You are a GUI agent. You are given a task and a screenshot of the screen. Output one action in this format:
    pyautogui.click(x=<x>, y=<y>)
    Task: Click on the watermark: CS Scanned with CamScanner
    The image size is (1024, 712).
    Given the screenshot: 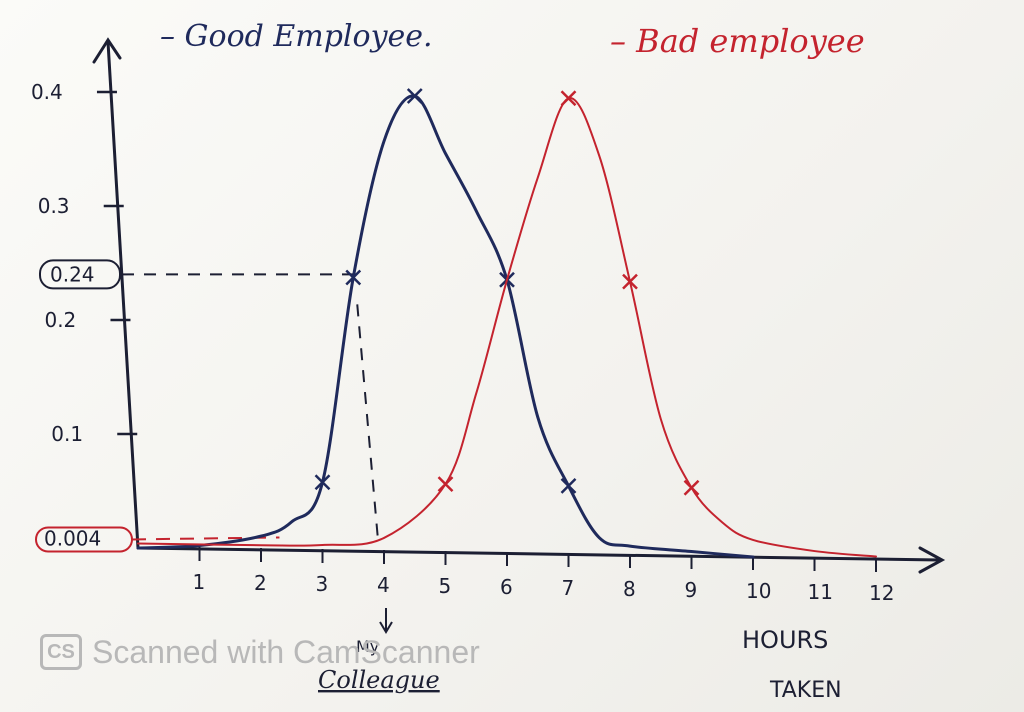 What is the action you would take?
    pyautogui.click(x=260, y=652)
    